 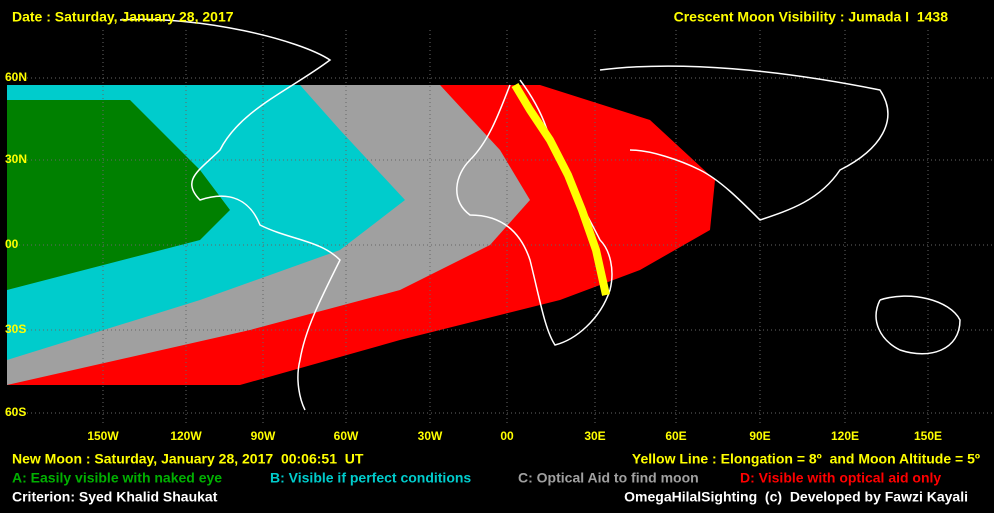 I want to click on criterion: Criterion: Syed Khalid Shaukat, so click(x=115, y=497).